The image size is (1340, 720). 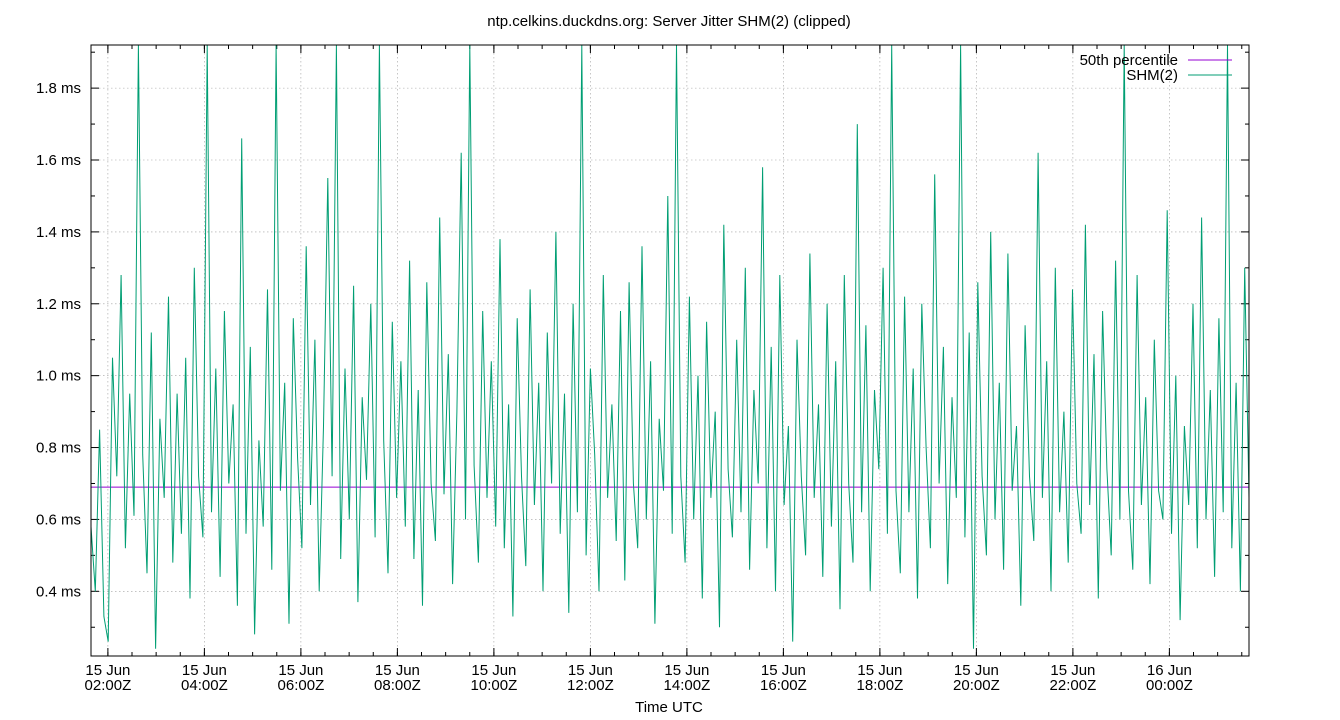 What do you see at coordinates (58, 88) in the screenshot?
I see `y-tick-label: 1.8 ms` at bounding box center [58, 88].